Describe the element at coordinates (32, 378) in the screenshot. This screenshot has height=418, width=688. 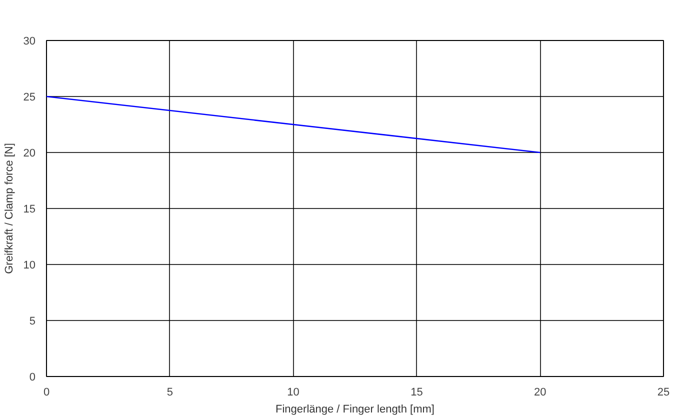
I see `y-tick-label: 0` at that location.